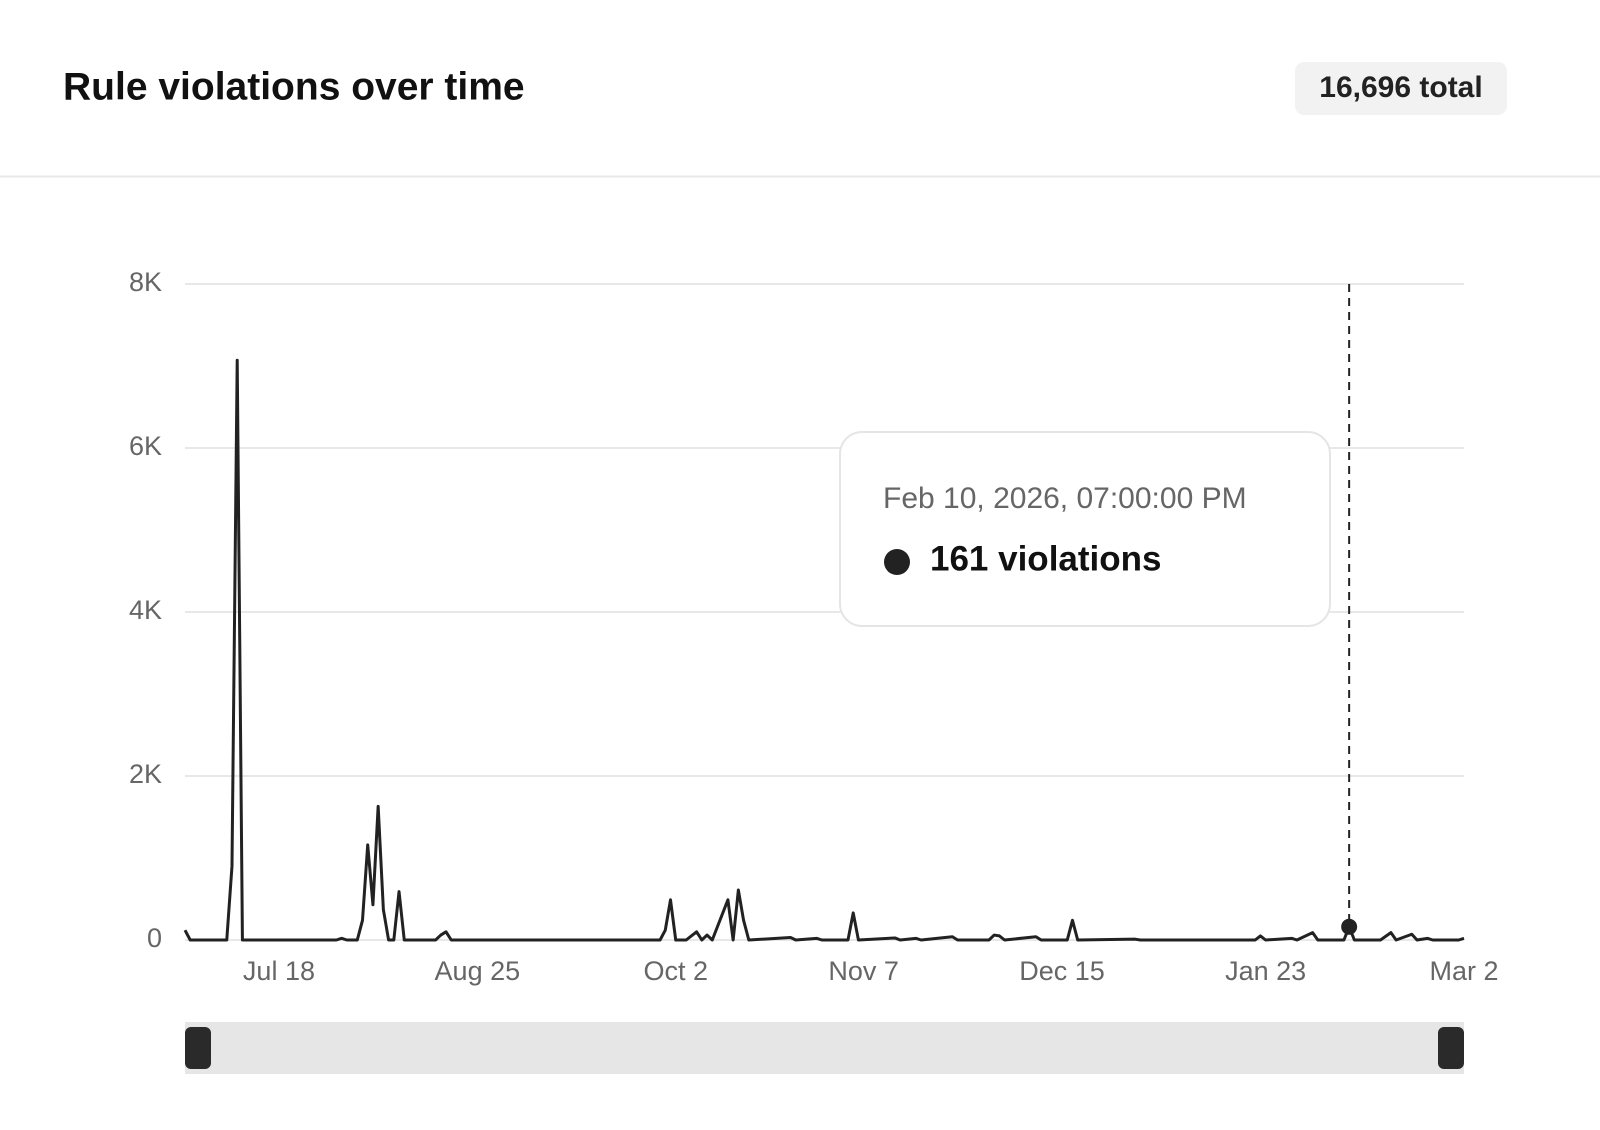 This screenshot has height=1130, width=1600. Describe the element at coordinates (198, 1048) in the screenshot. I see `brush-handle-left` at that location.